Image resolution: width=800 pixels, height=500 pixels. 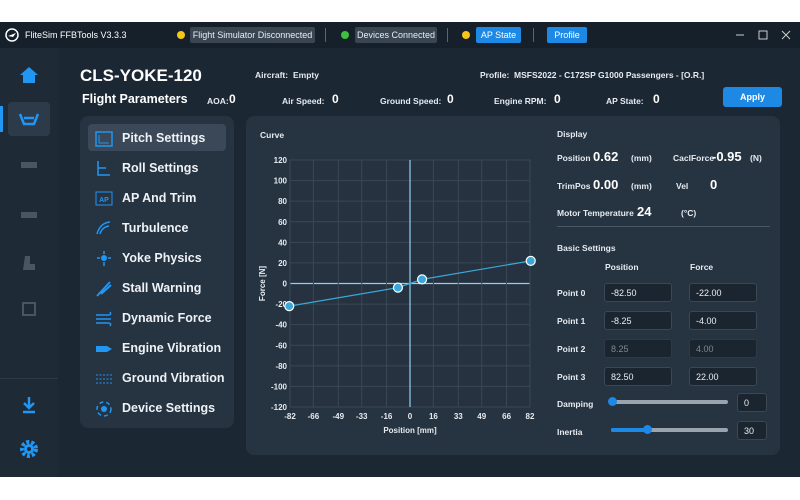 What do you see at coordinates (272, 135) in the screenshot?
I see `chart-title: Curve` at bounding box center [272, 135].